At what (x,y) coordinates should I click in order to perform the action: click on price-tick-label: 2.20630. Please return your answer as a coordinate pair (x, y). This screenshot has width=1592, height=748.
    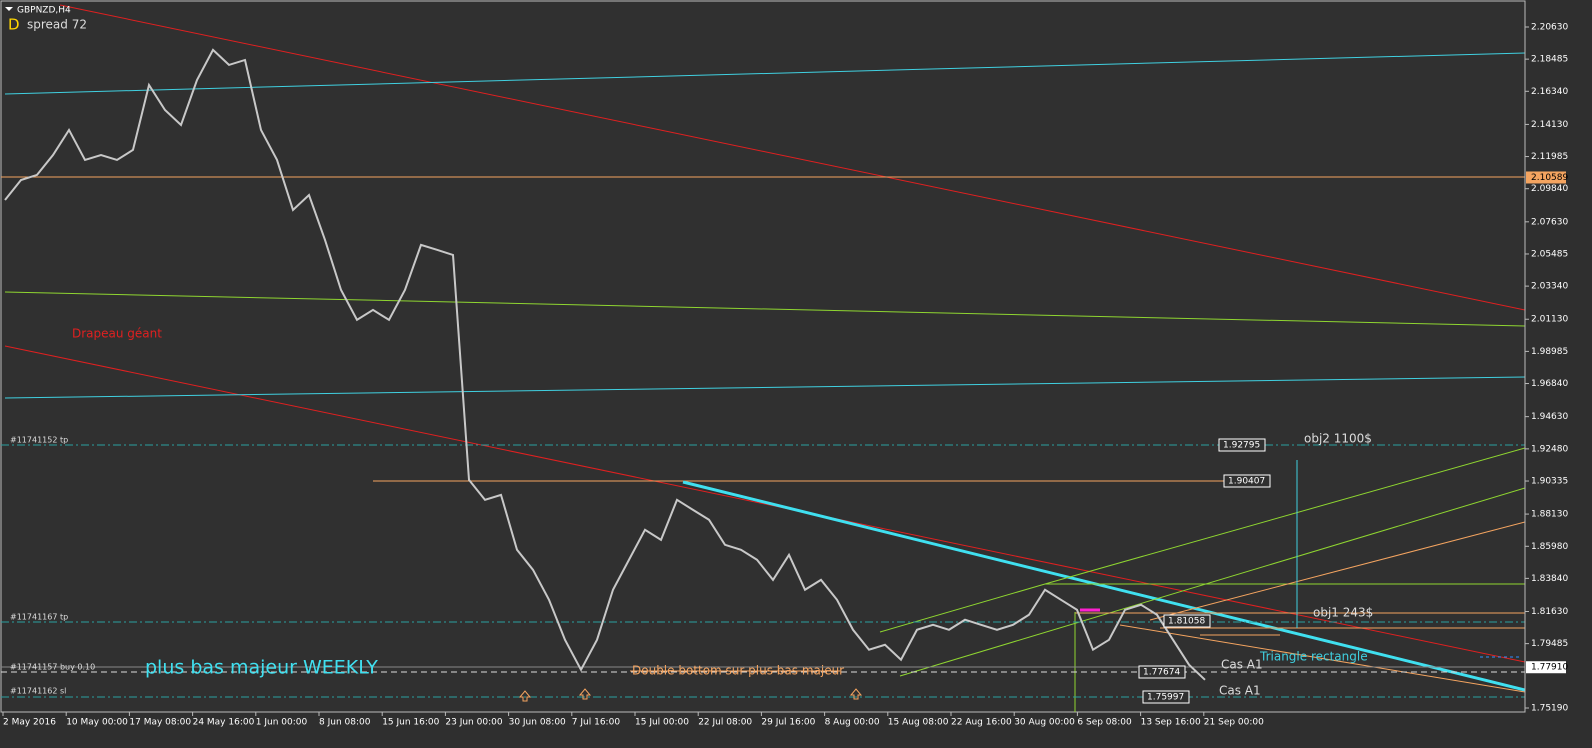
    Looking at the image, I should click on (1549, 28).